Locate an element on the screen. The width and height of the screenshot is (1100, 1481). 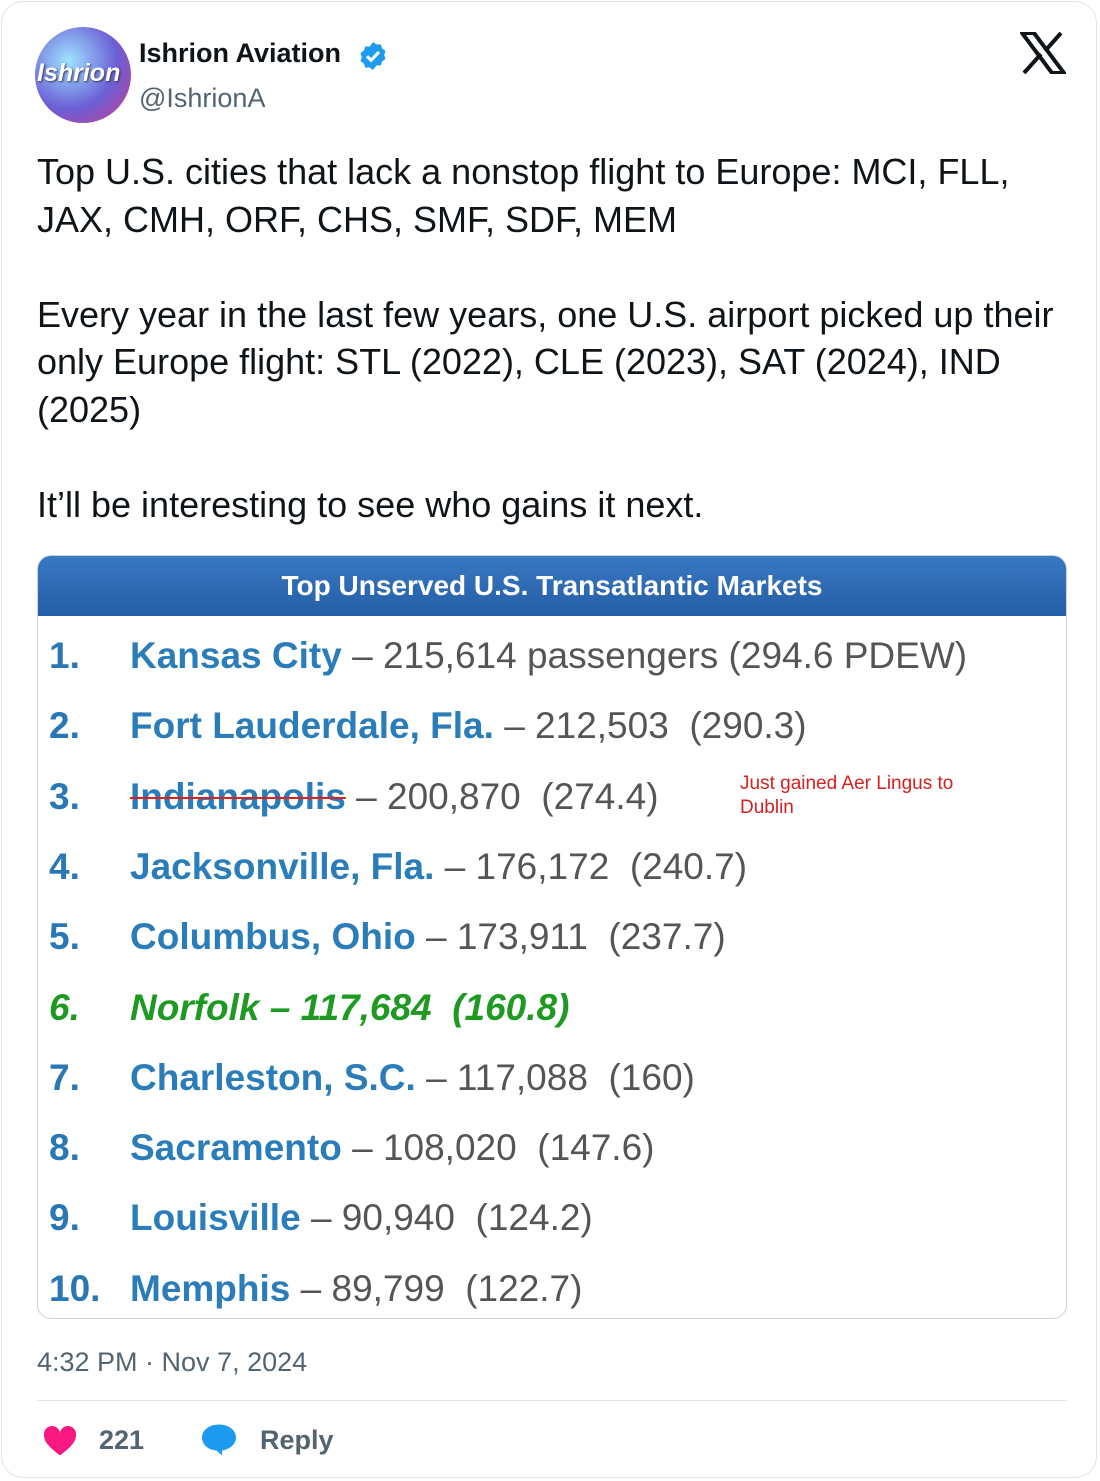
detail: – 117,088 (160) is located at coordinates (560, 1077).